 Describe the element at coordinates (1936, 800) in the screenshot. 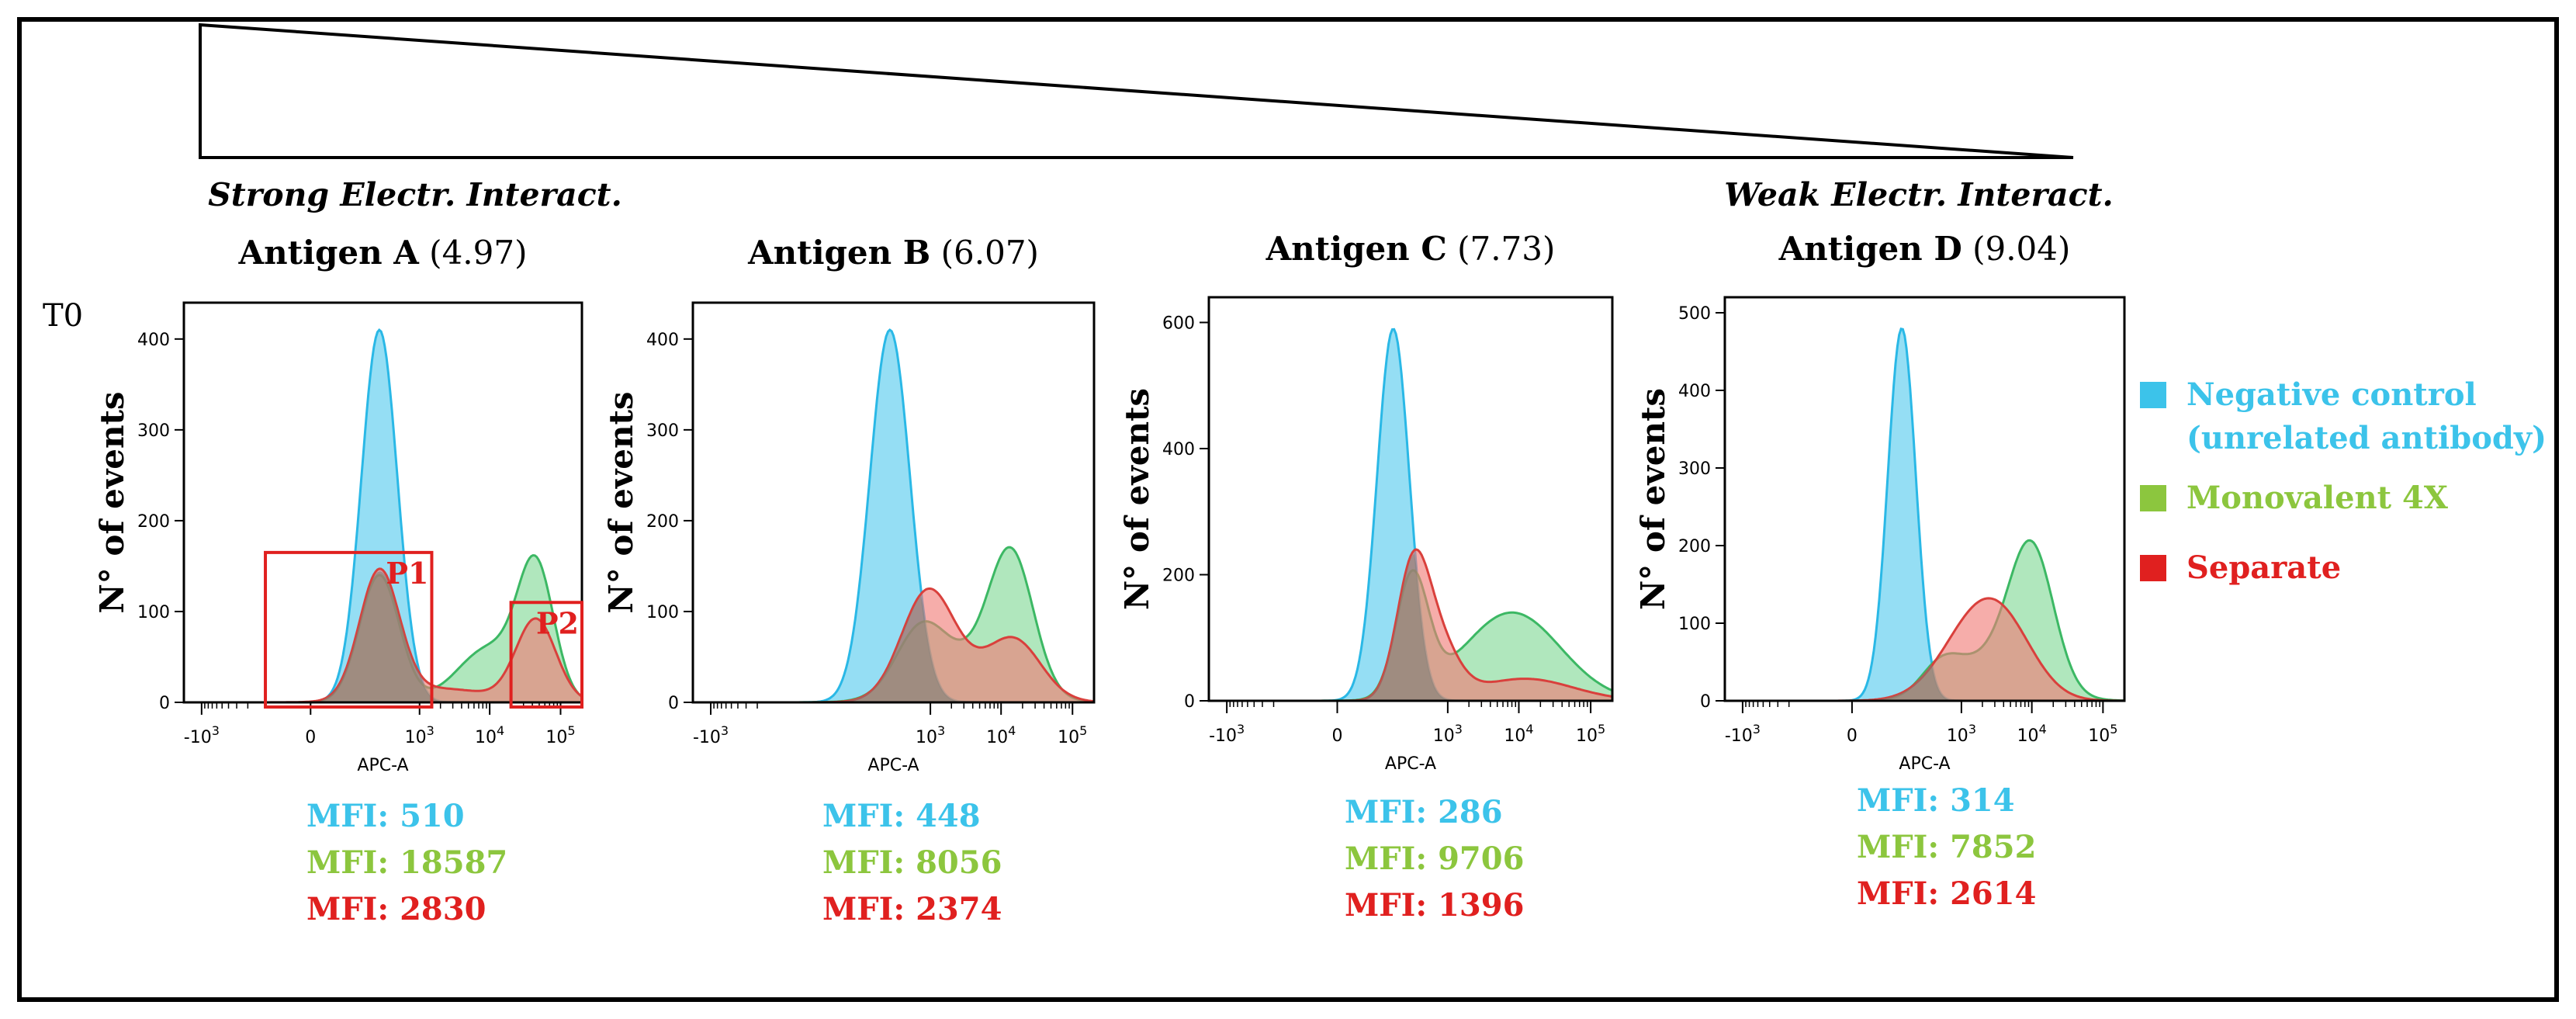

I see `mfi-label: MFI: 314` at that location.